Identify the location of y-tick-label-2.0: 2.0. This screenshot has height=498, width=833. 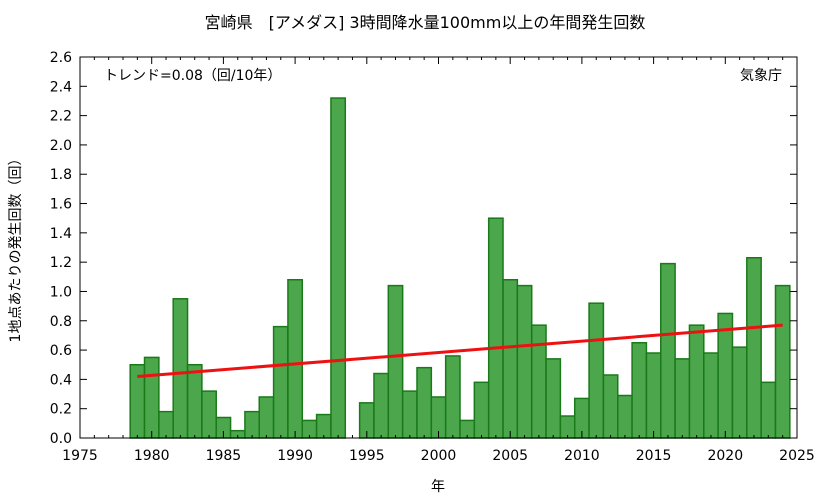
(61, 146).